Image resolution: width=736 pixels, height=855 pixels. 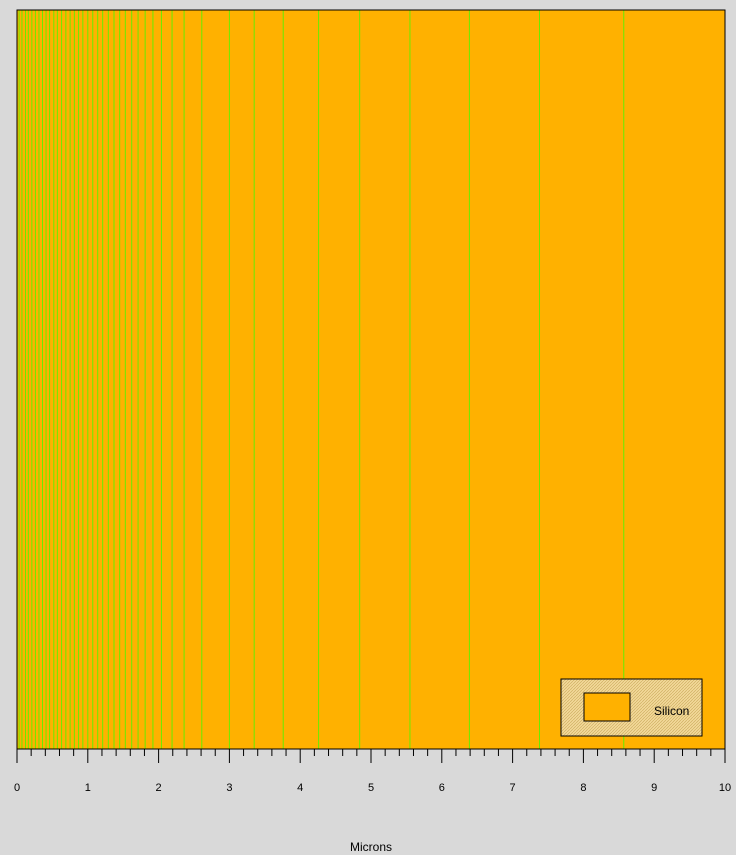 What do you see at coordinates (159, 788) in the screenshot?
I see `x-tick-label: 2` at bounding box center [159, 788].